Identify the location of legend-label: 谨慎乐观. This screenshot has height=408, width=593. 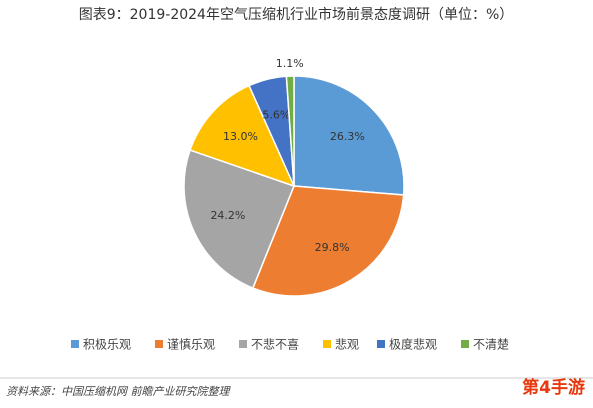
(191, 345).